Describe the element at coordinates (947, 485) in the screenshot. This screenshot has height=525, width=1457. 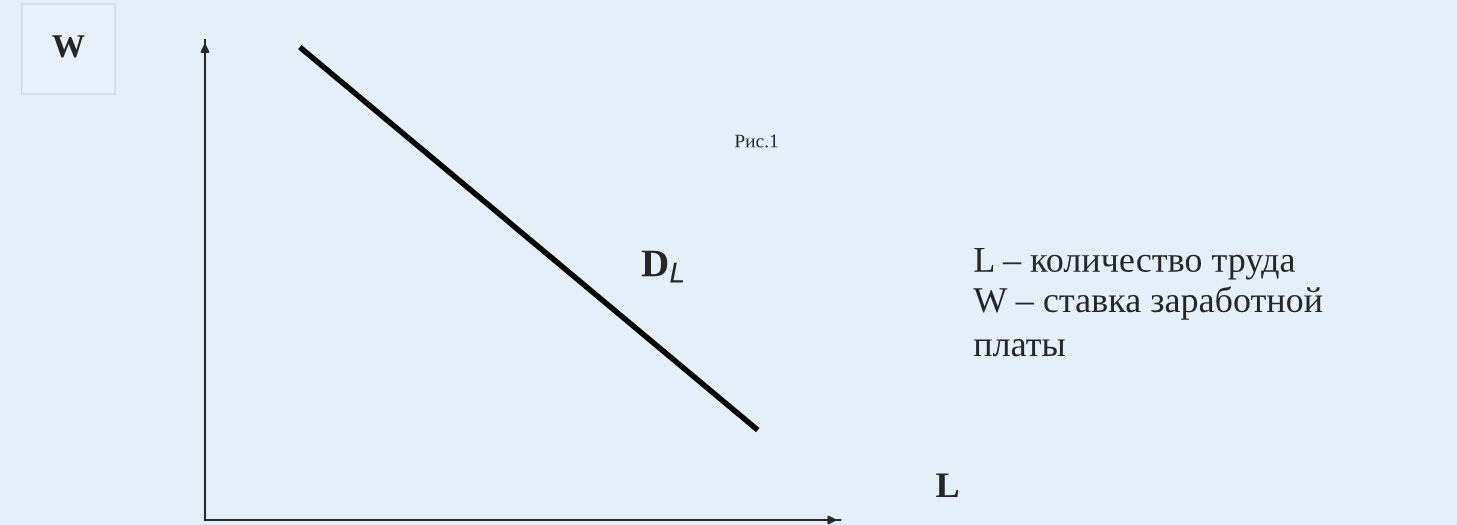
I see `x-axis-title: L` at that location.